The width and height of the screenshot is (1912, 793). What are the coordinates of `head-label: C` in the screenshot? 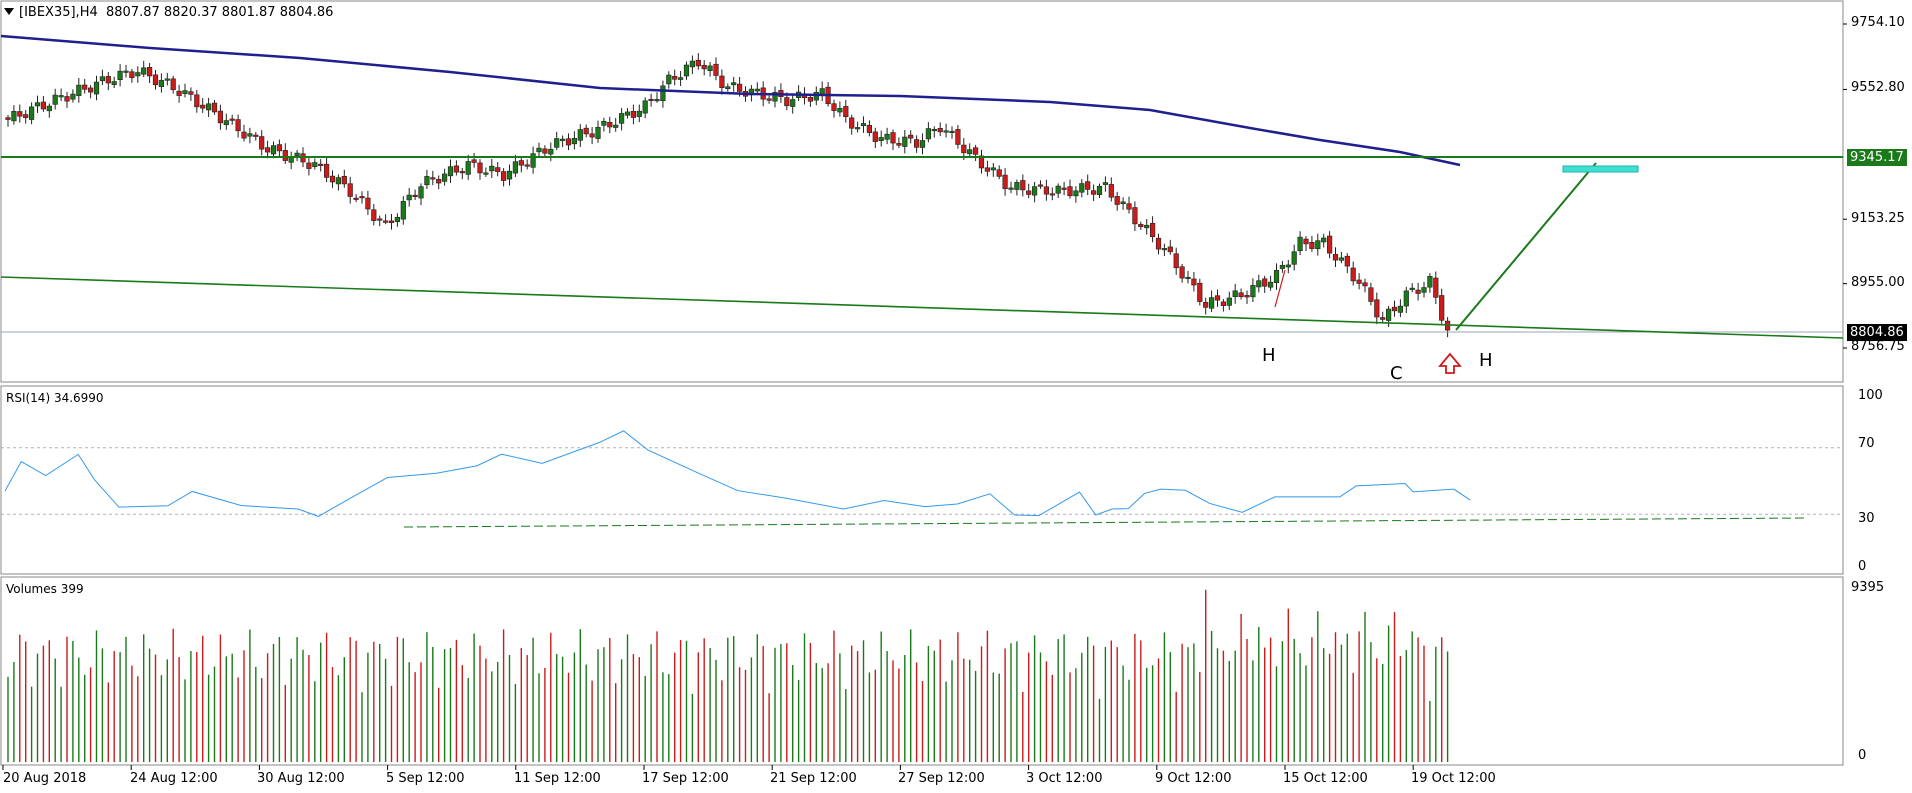 It's located at (1396, 373).